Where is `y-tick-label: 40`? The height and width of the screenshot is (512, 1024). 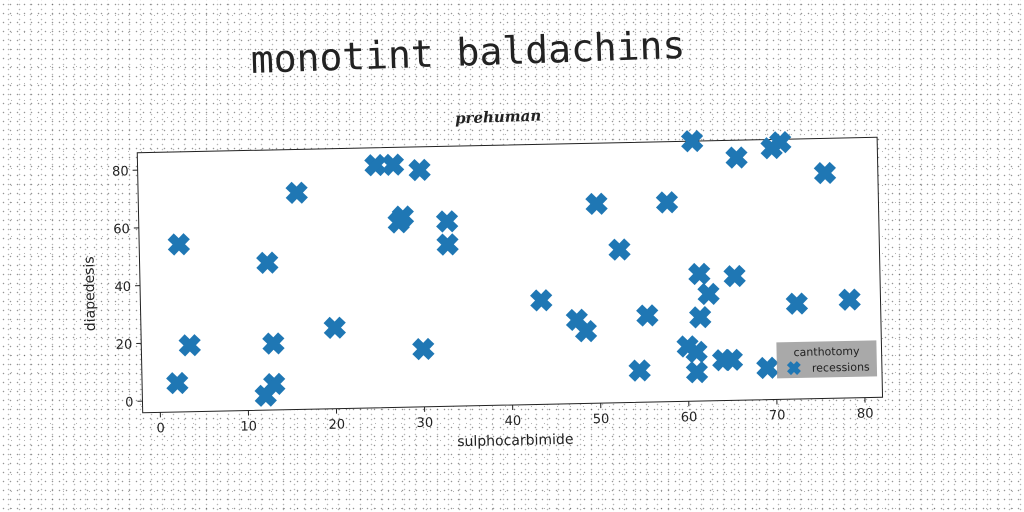 y-tick-label: 40 is located at coordinates (122, 287).